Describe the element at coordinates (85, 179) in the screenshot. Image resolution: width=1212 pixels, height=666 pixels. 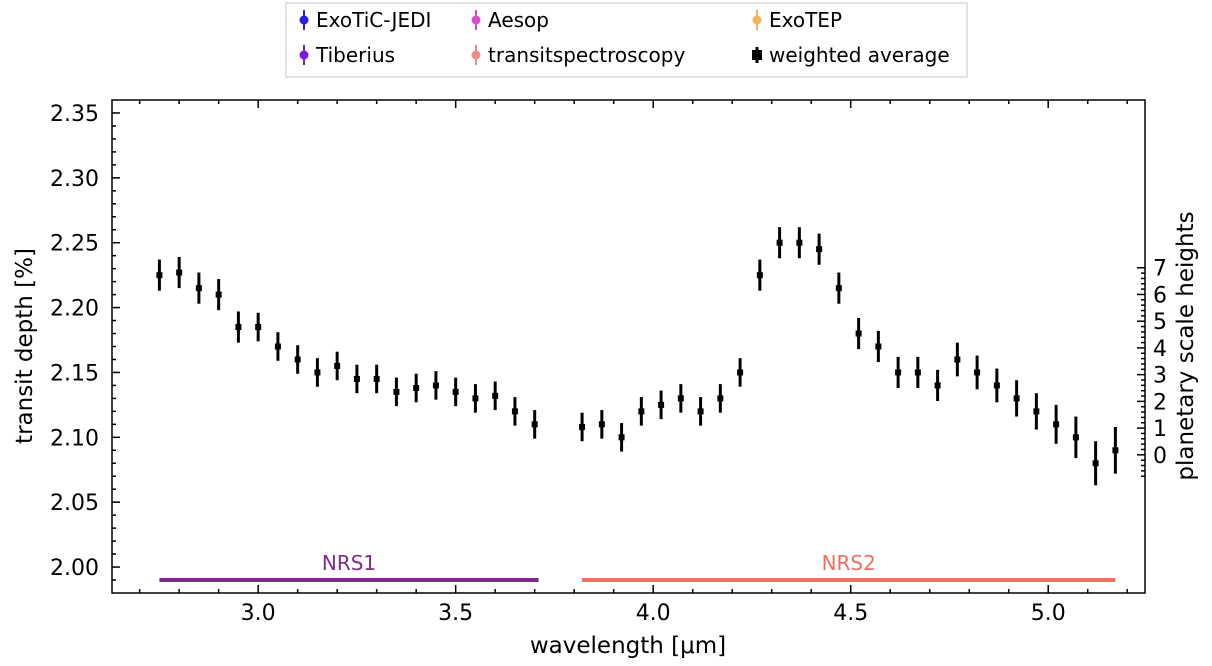
I see `y-tick: 2.30` at that location.